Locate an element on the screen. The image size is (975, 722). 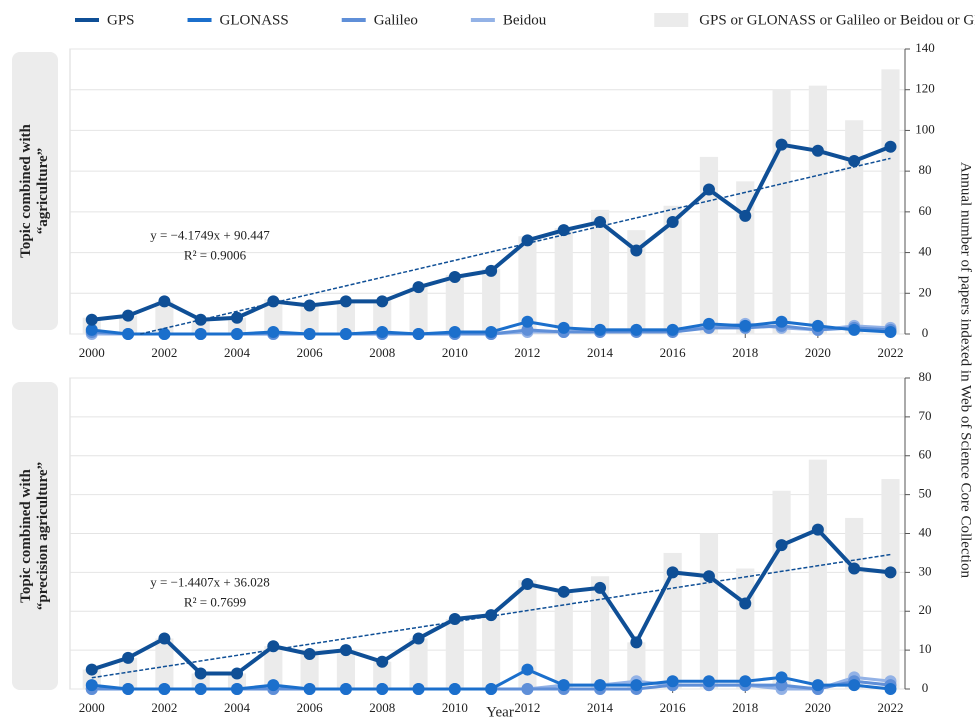
x-tick-label: 2016 is located at coordinates (673, 707).